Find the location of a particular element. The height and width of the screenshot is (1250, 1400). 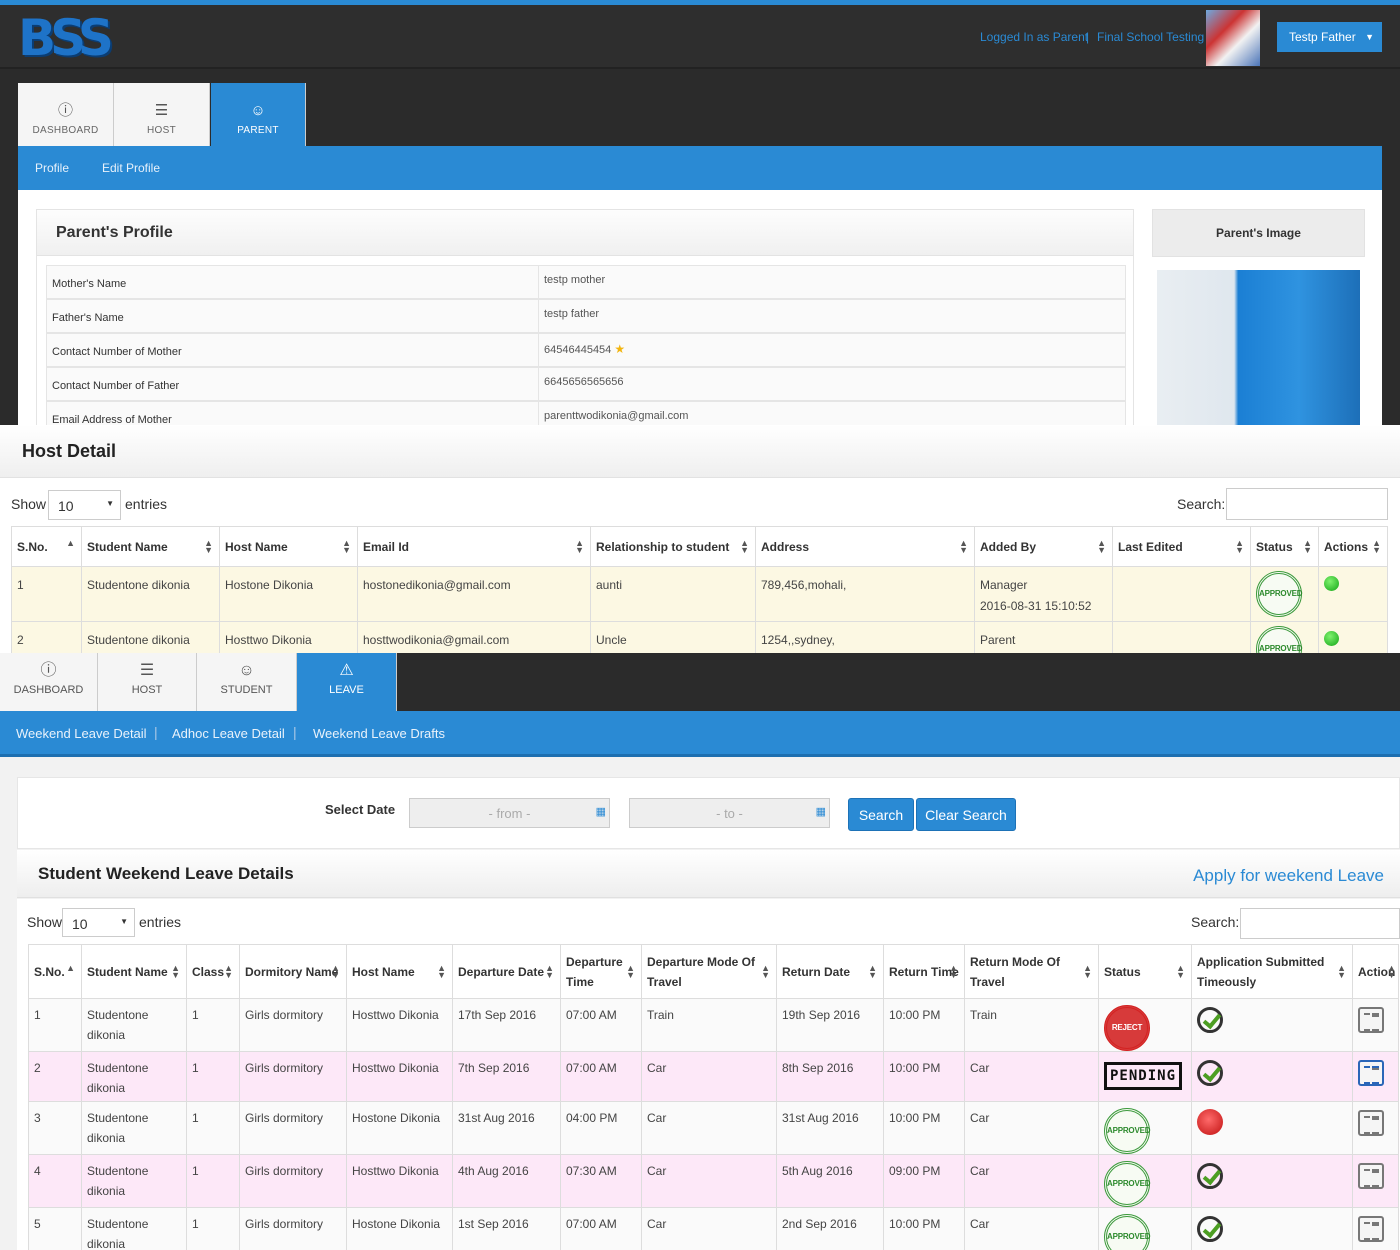

col-departure-time: Departure Time ▲ ▼ is located at coordinates (601, 971).